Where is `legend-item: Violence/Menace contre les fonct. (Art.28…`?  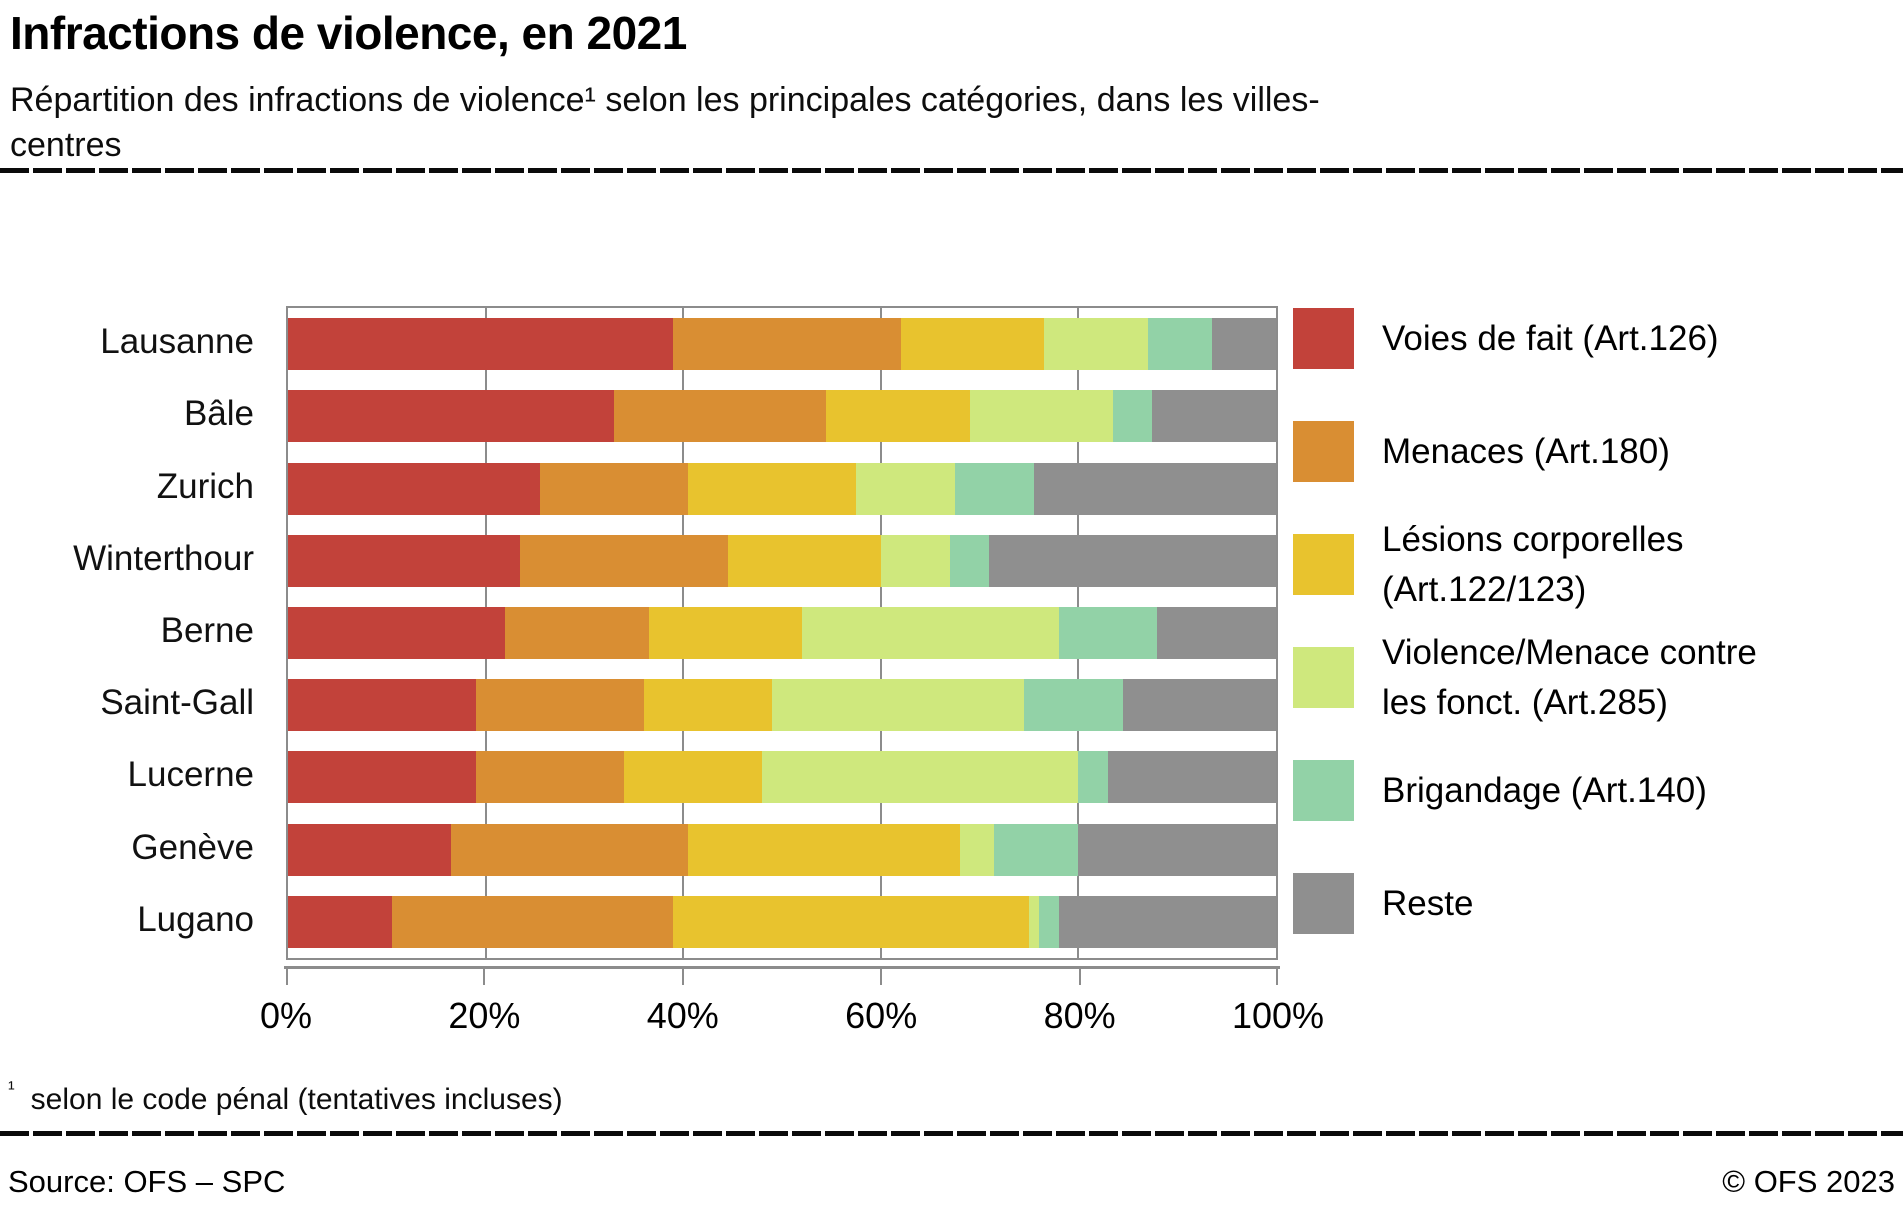 legend-item: Violence/Menace contre les fonct. (Art.28… is located at coordinates (1593, 677).